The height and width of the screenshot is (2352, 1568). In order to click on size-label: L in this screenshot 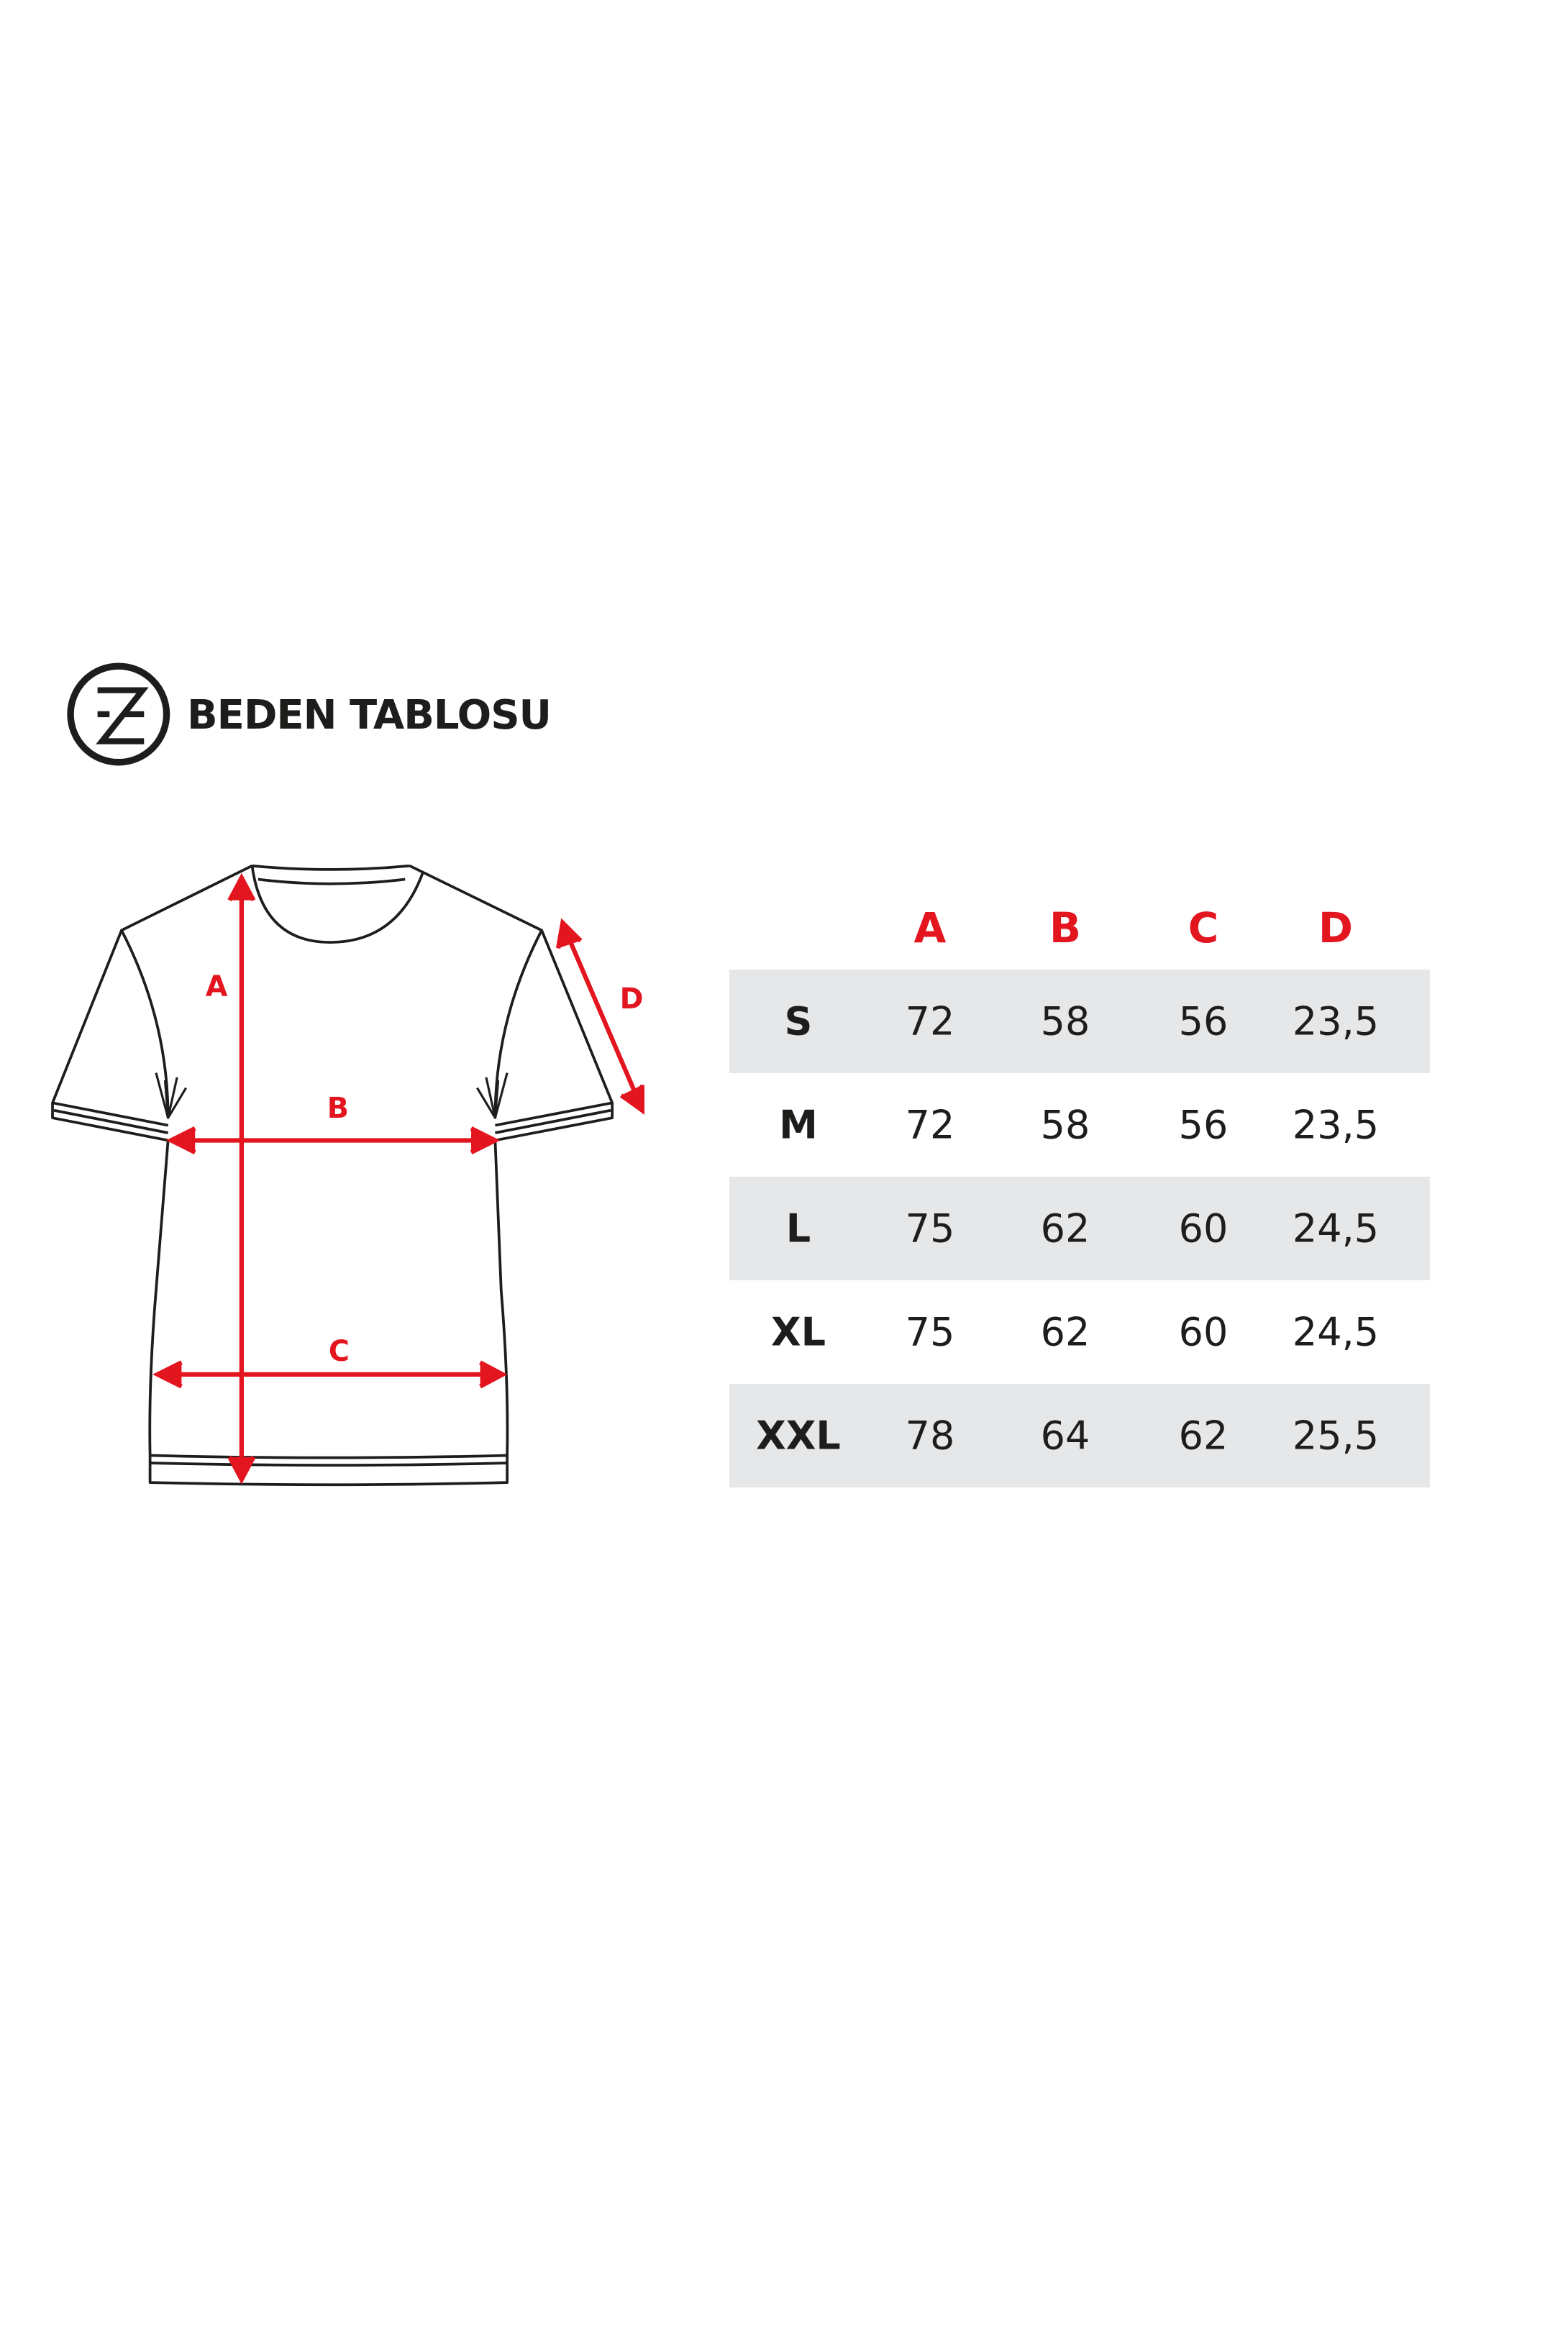, I will do `click(798, 1229)`.